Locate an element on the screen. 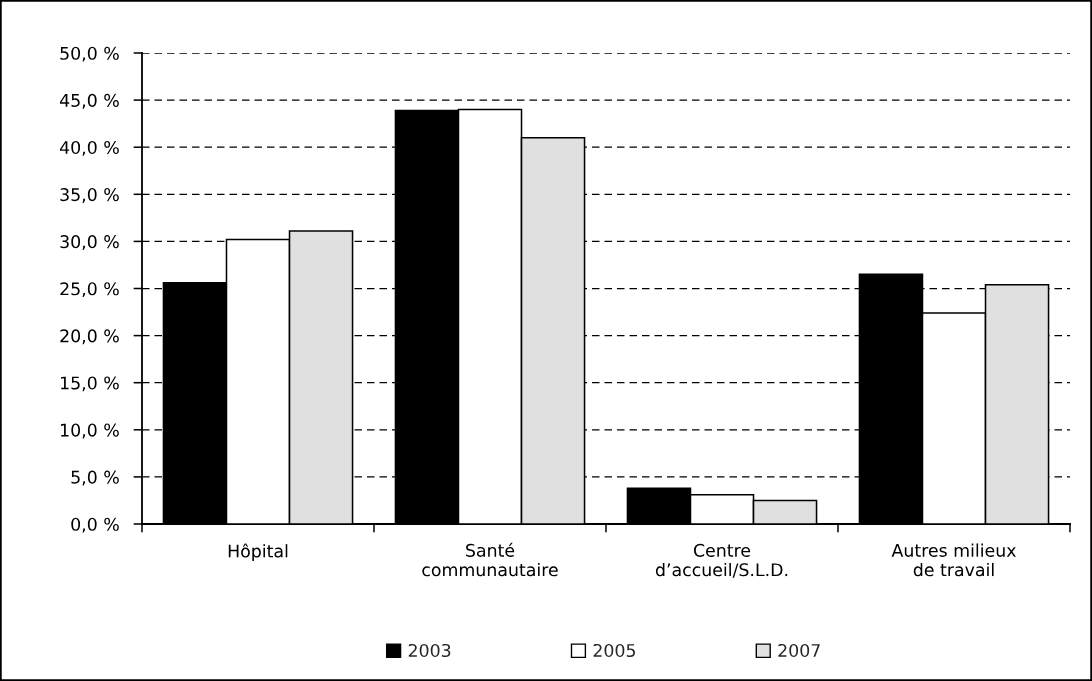 This screenshot has height=681, width=1092. legend-label: 2007 is located at coordinates (799, 650).